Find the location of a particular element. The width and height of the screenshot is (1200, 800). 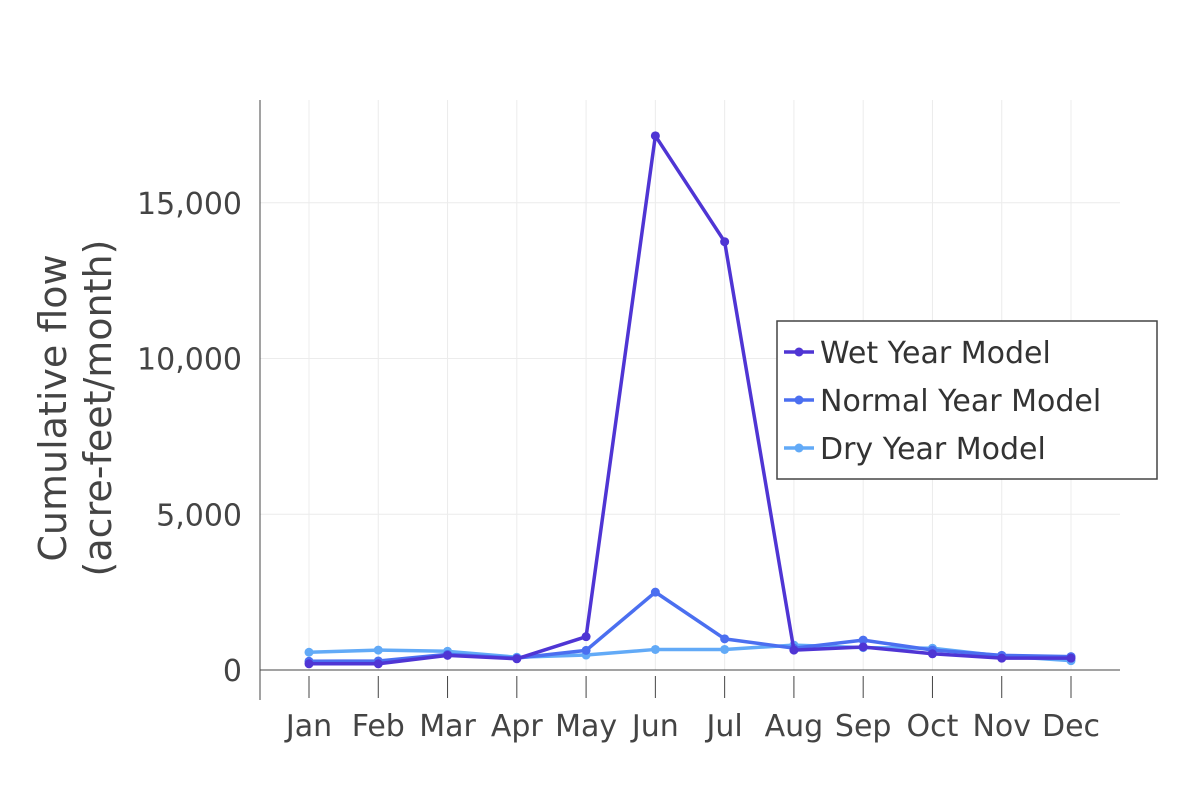

x-tick-label: Sep is located at coordinates (863, 726).